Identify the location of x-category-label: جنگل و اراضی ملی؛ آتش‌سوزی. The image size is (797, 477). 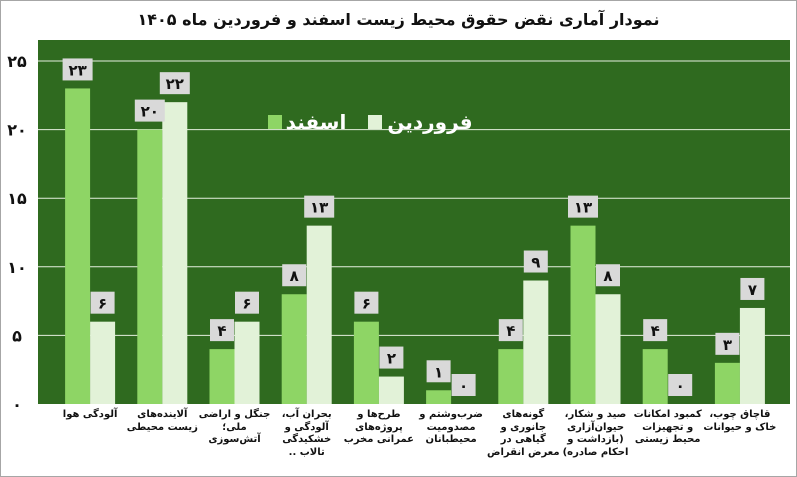
(234, 427).